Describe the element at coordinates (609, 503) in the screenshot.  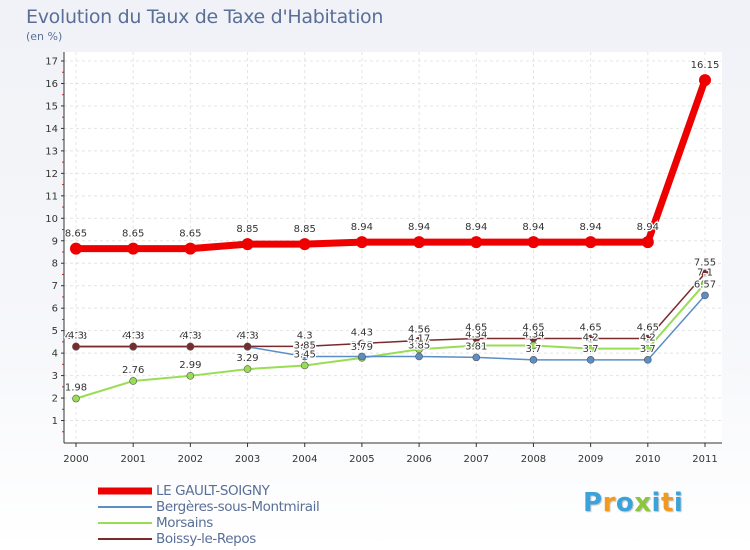
I see `brand-letter: r` at that location.